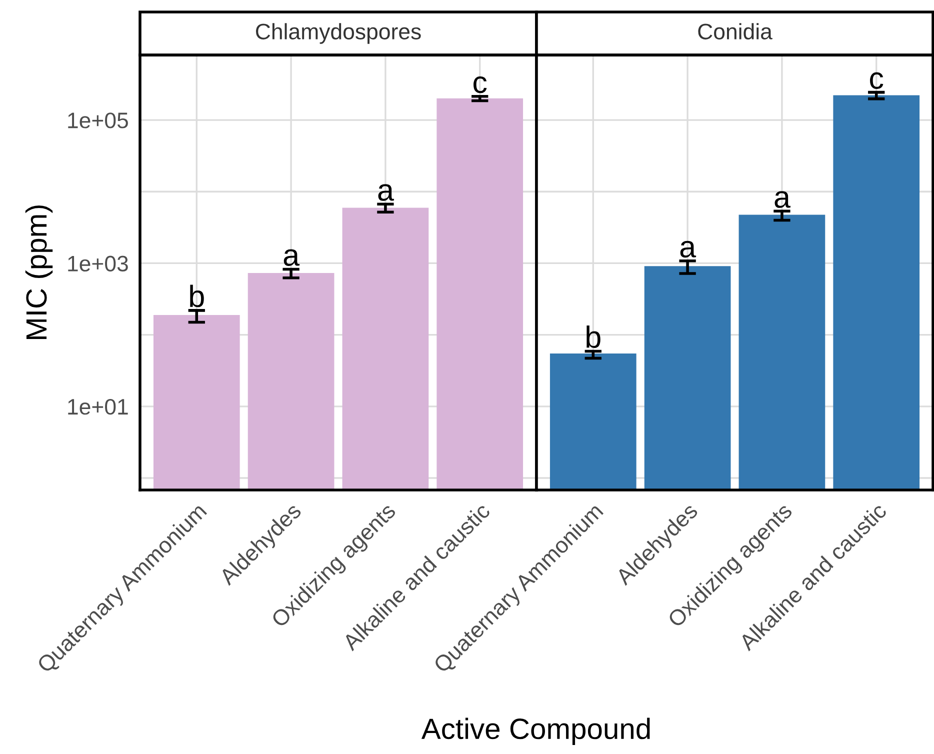  What do you see at coordinates (535, 731) in the screenshot?
I see `x-axis-title: Active Compound` at bounding box center [535, 731].